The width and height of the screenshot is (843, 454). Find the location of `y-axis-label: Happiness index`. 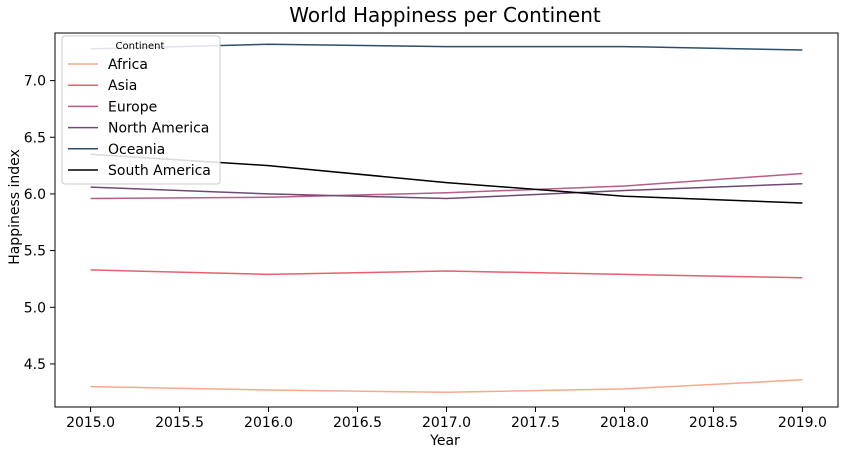

y-axis-label: Happiness index is located at coordinates (15, 207).